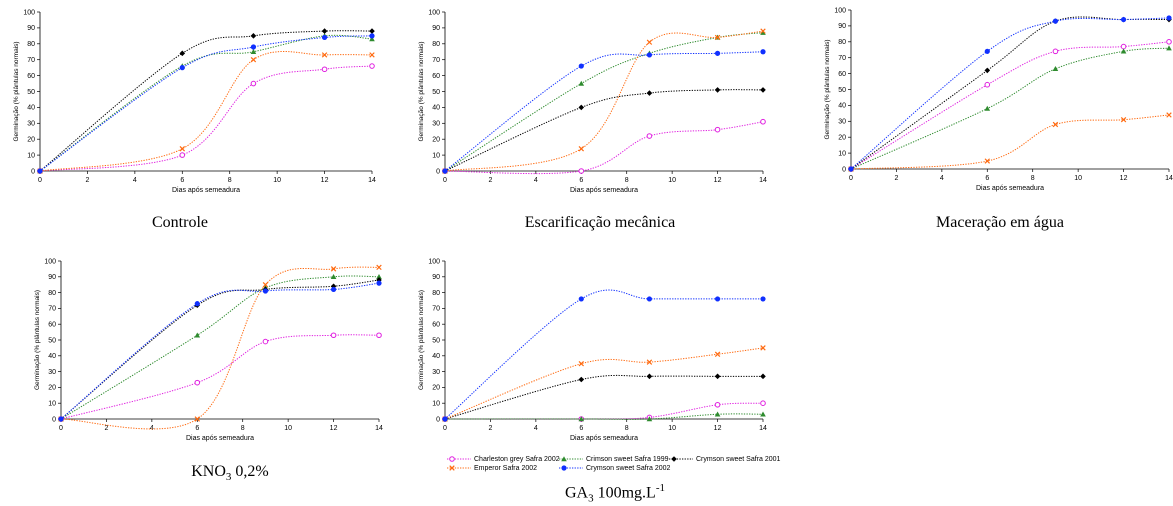 This screenshot has height=506, width=1173. Describe the element at coordinates (842, 58) in the screenshot. I see `chart-2-ytick-label-7: 70` at that location.